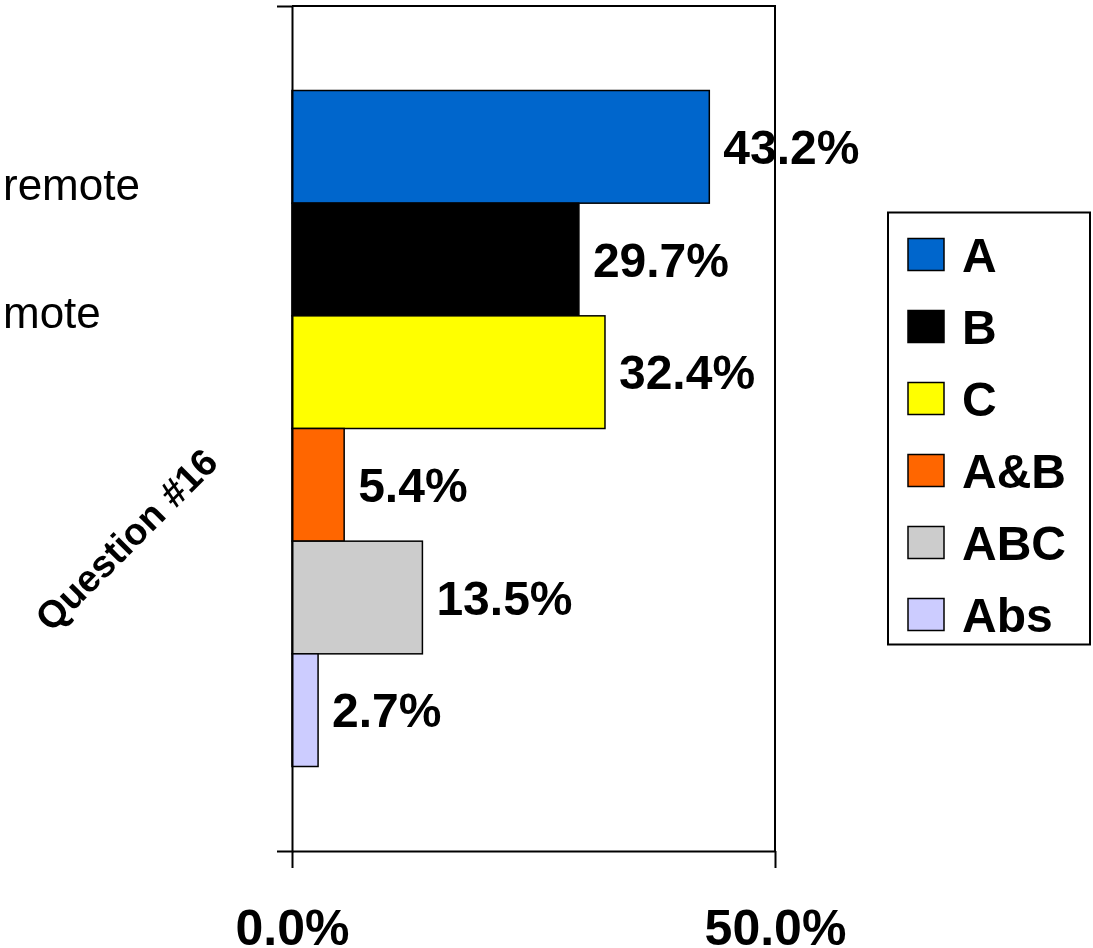 The image size is (1093, 948). I want to click on data-label: 5.4%, so click(413, 486).